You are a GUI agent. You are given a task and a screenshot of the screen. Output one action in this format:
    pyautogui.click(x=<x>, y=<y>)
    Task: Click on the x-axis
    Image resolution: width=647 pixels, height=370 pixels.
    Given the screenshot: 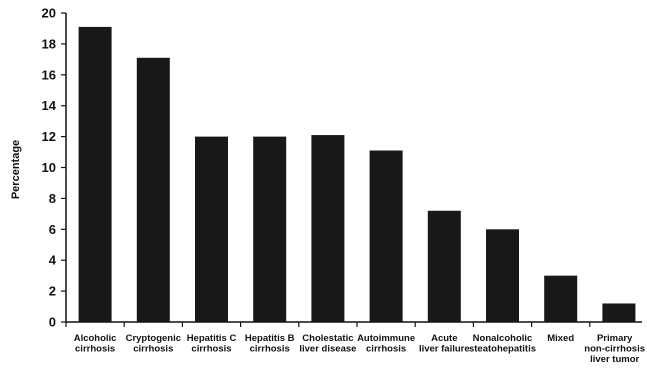 What is the action you would take?
    pyautogui.click(x=353, y=324)
    